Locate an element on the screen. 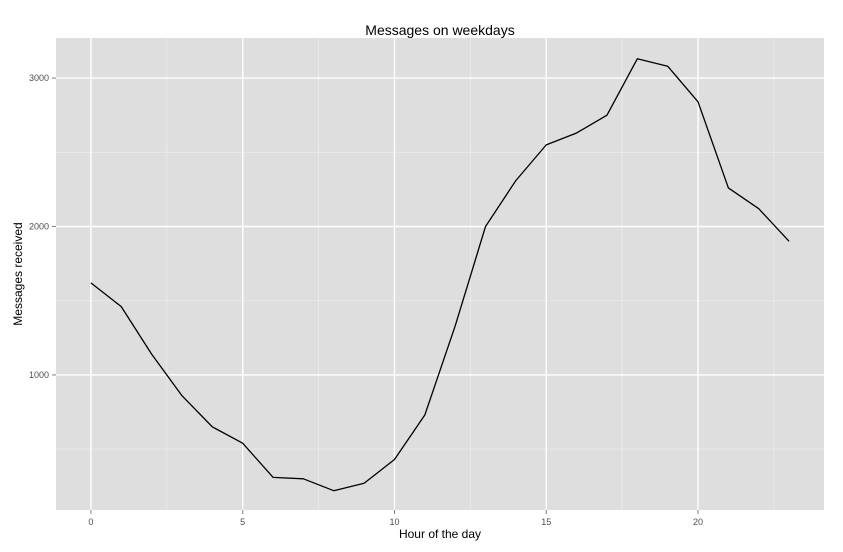  y-tick-label: 3000 is located at coordinates (39, 78).